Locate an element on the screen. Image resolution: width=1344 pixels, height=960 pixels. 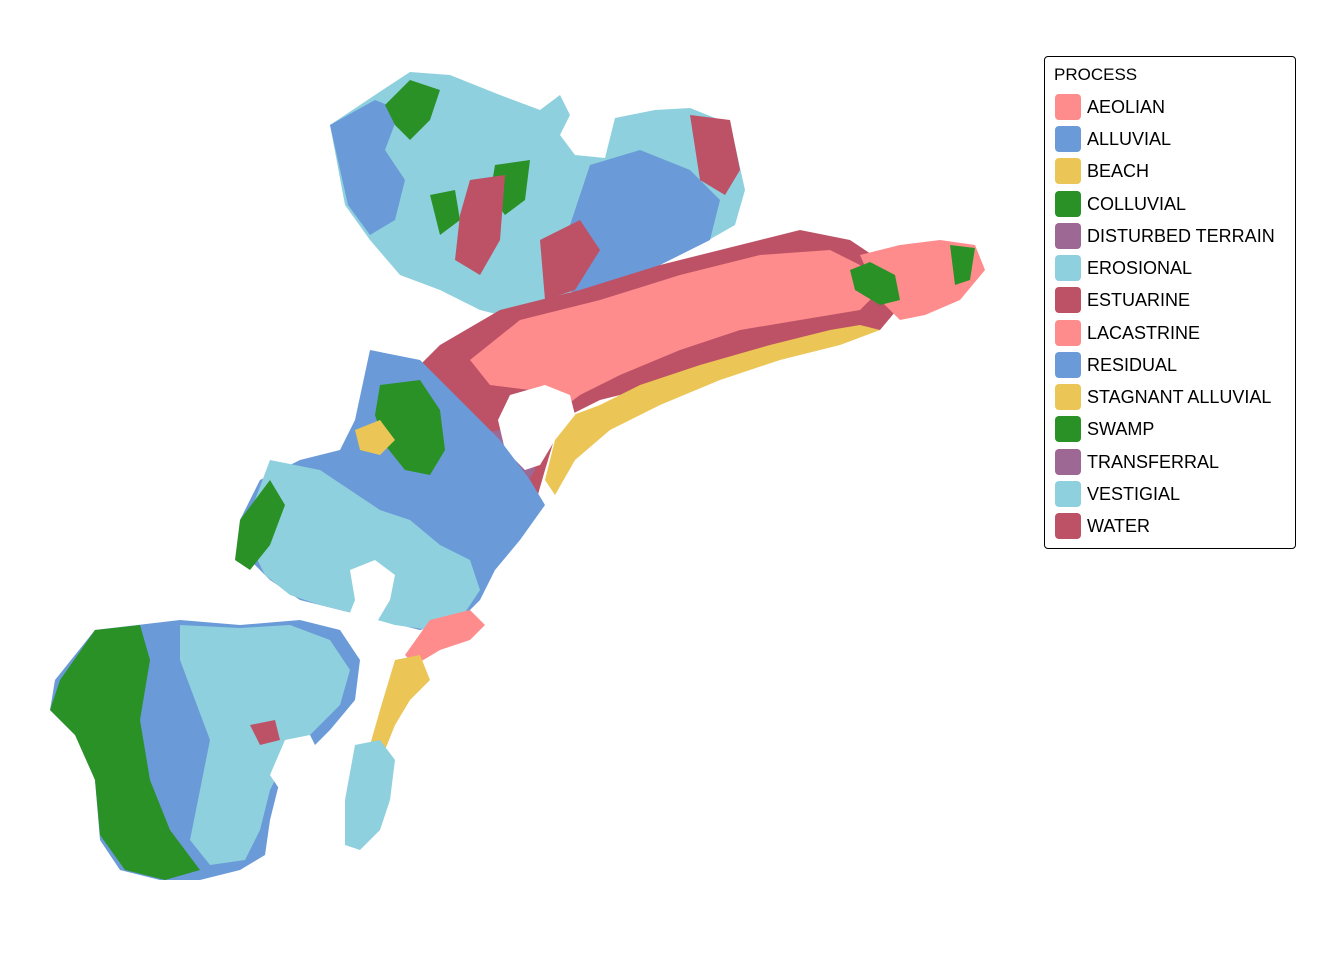
water-lagoon is located at coordinates (536, 427).